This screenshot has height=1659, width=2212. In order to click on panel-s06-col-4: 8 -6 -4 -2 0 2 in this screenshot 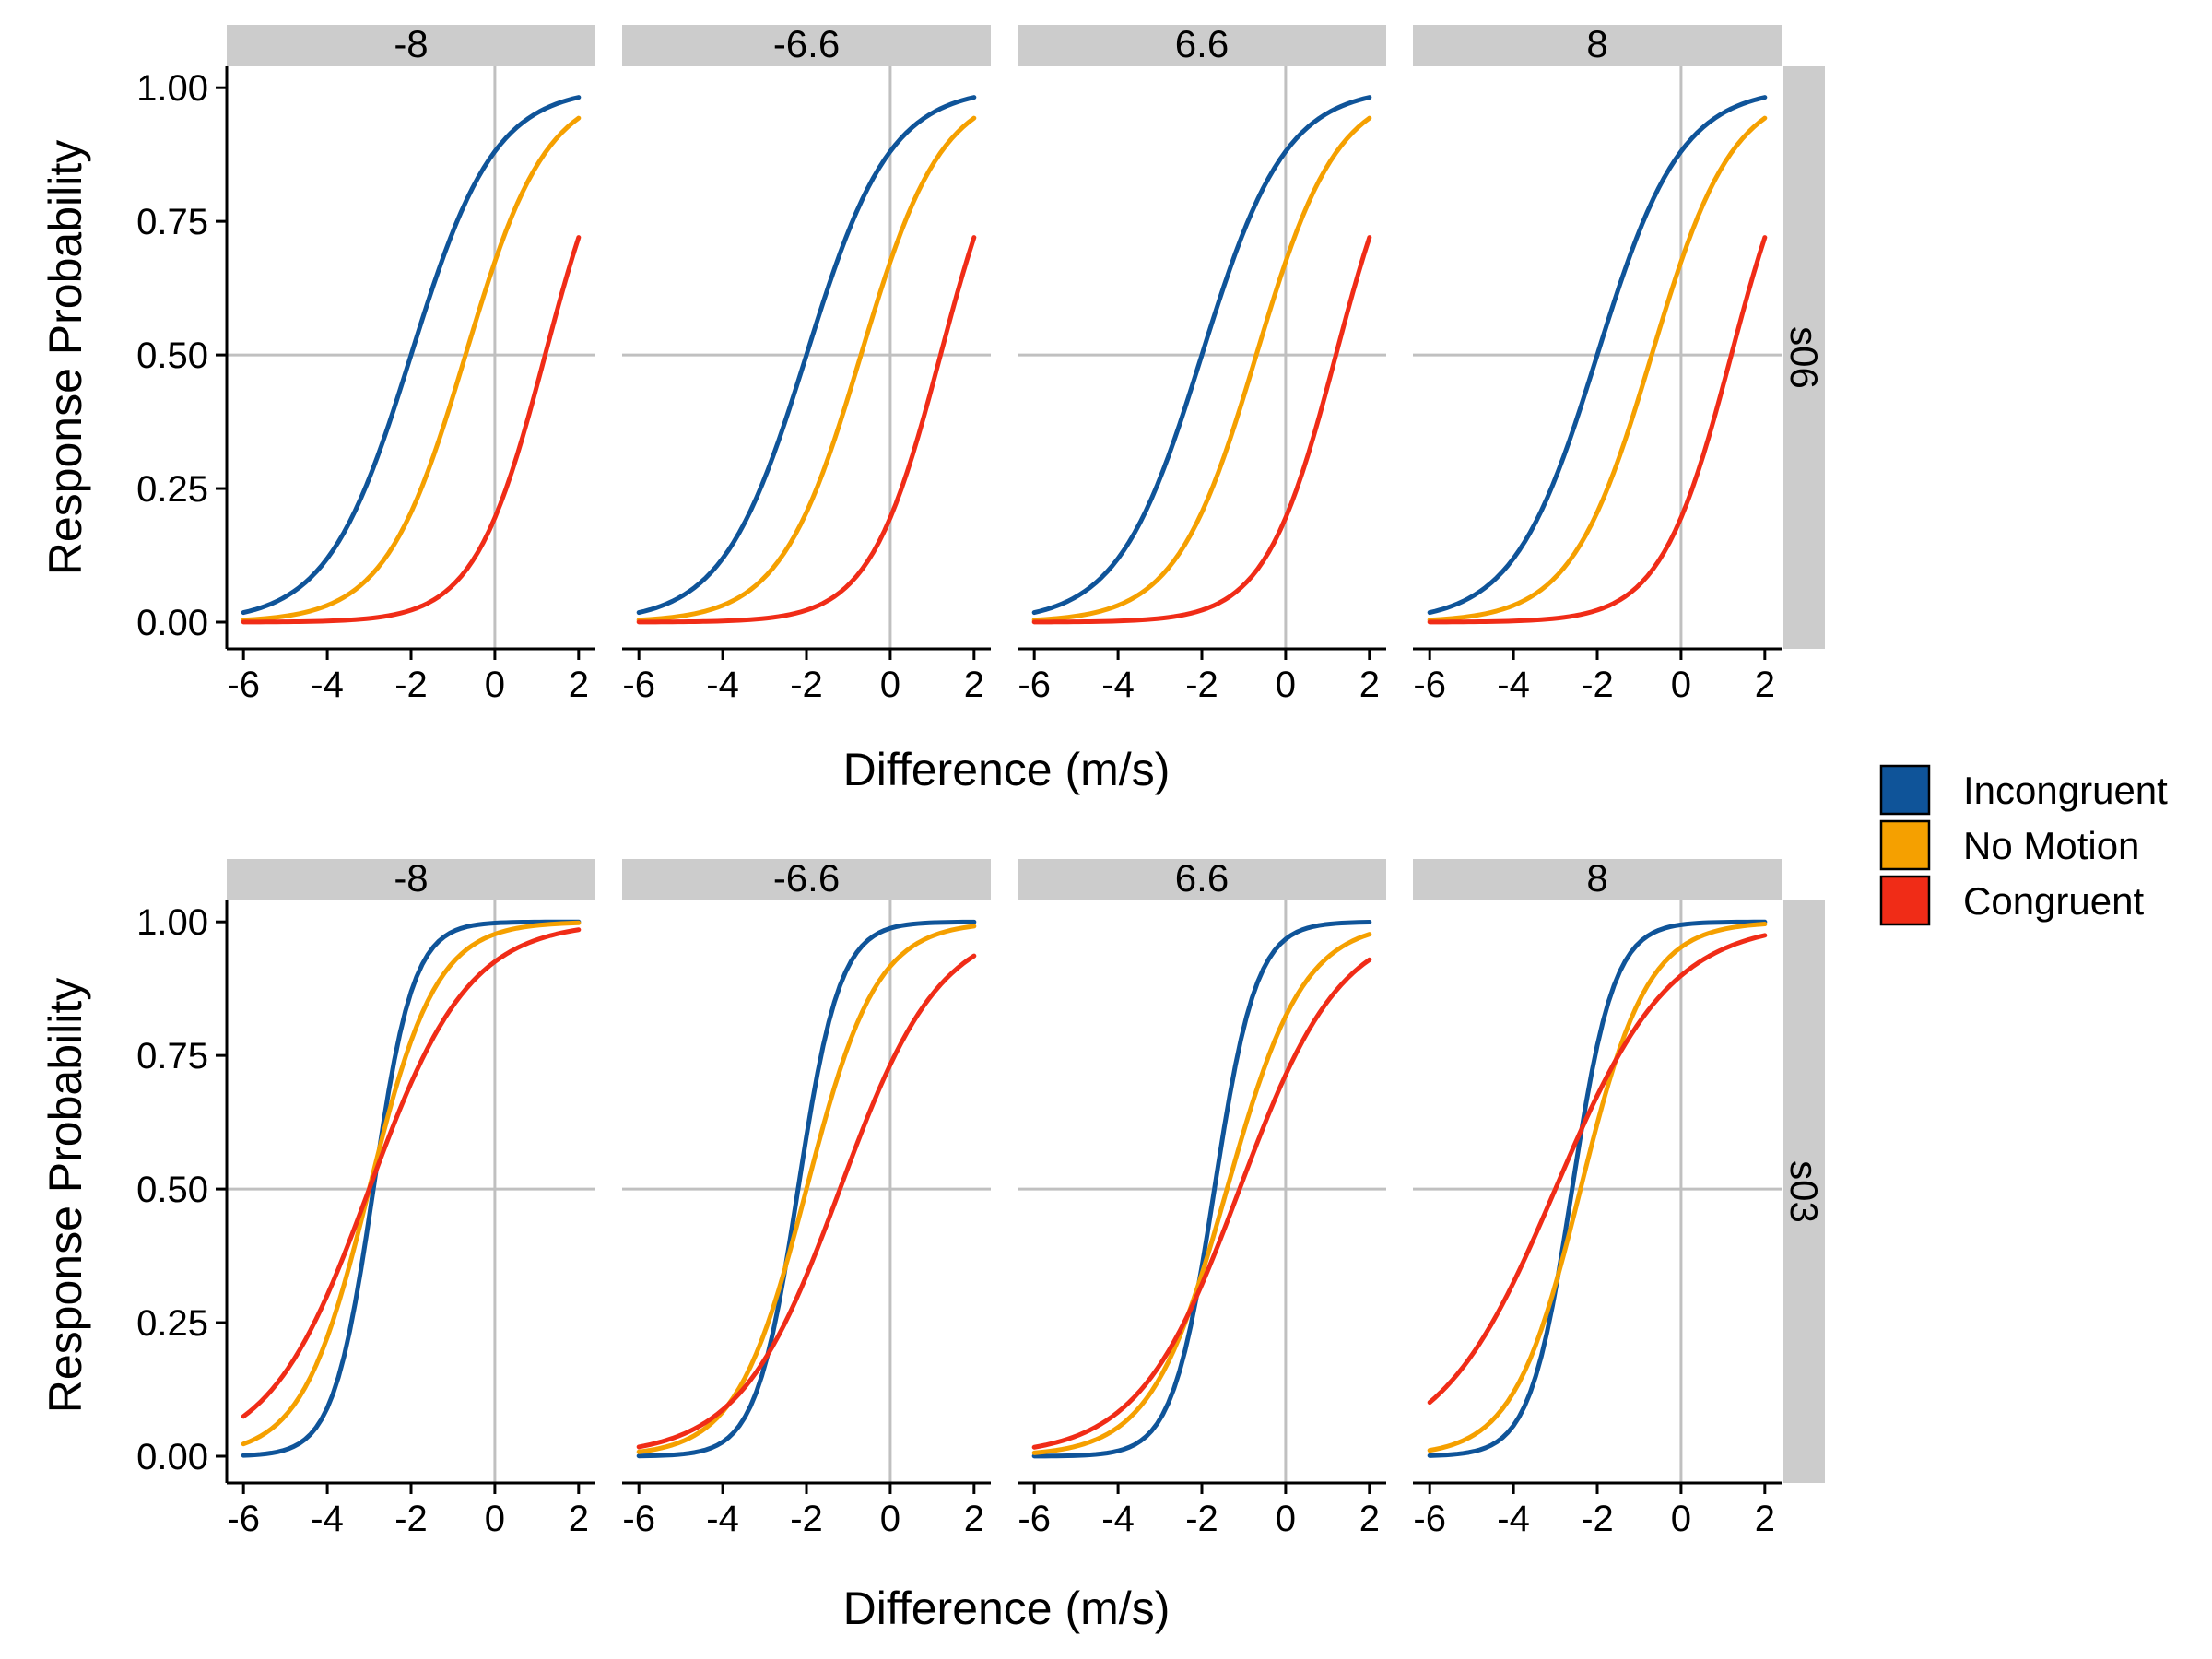, I will do `click(1597, 363)`.